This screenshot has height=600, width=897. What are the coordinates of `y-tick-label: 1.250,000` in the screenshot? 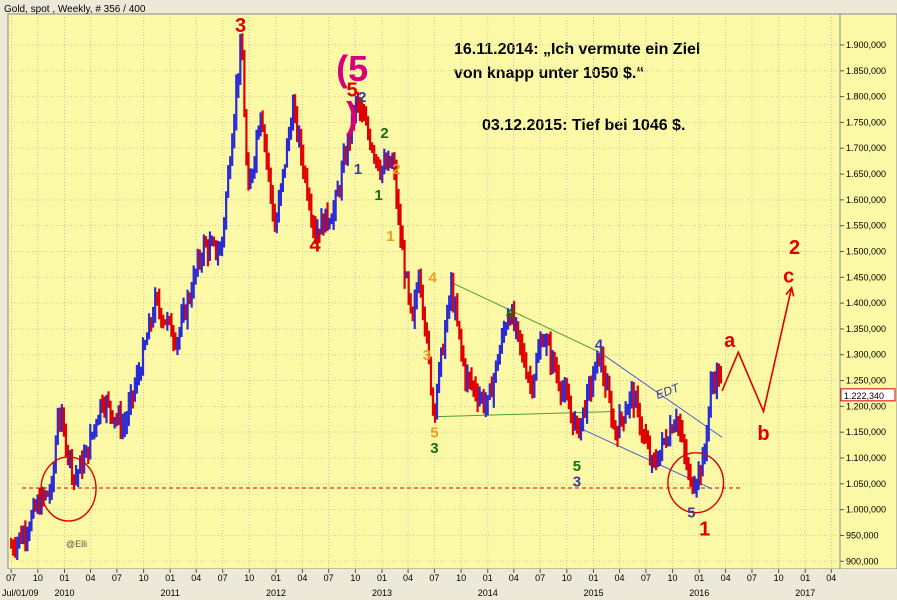 It's located at (866, 381).